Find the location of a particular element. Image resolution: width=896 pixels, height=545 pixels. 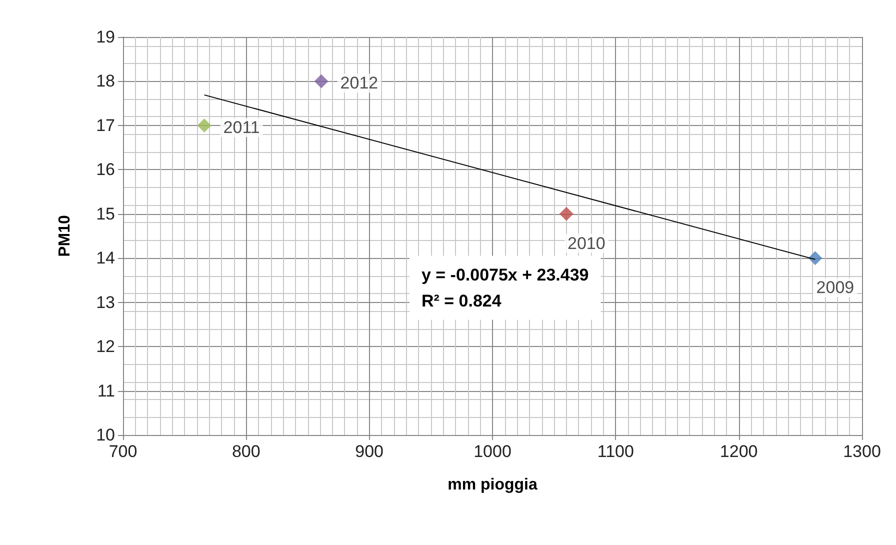

series-label: 2009 is located at coordinates (835, 288).